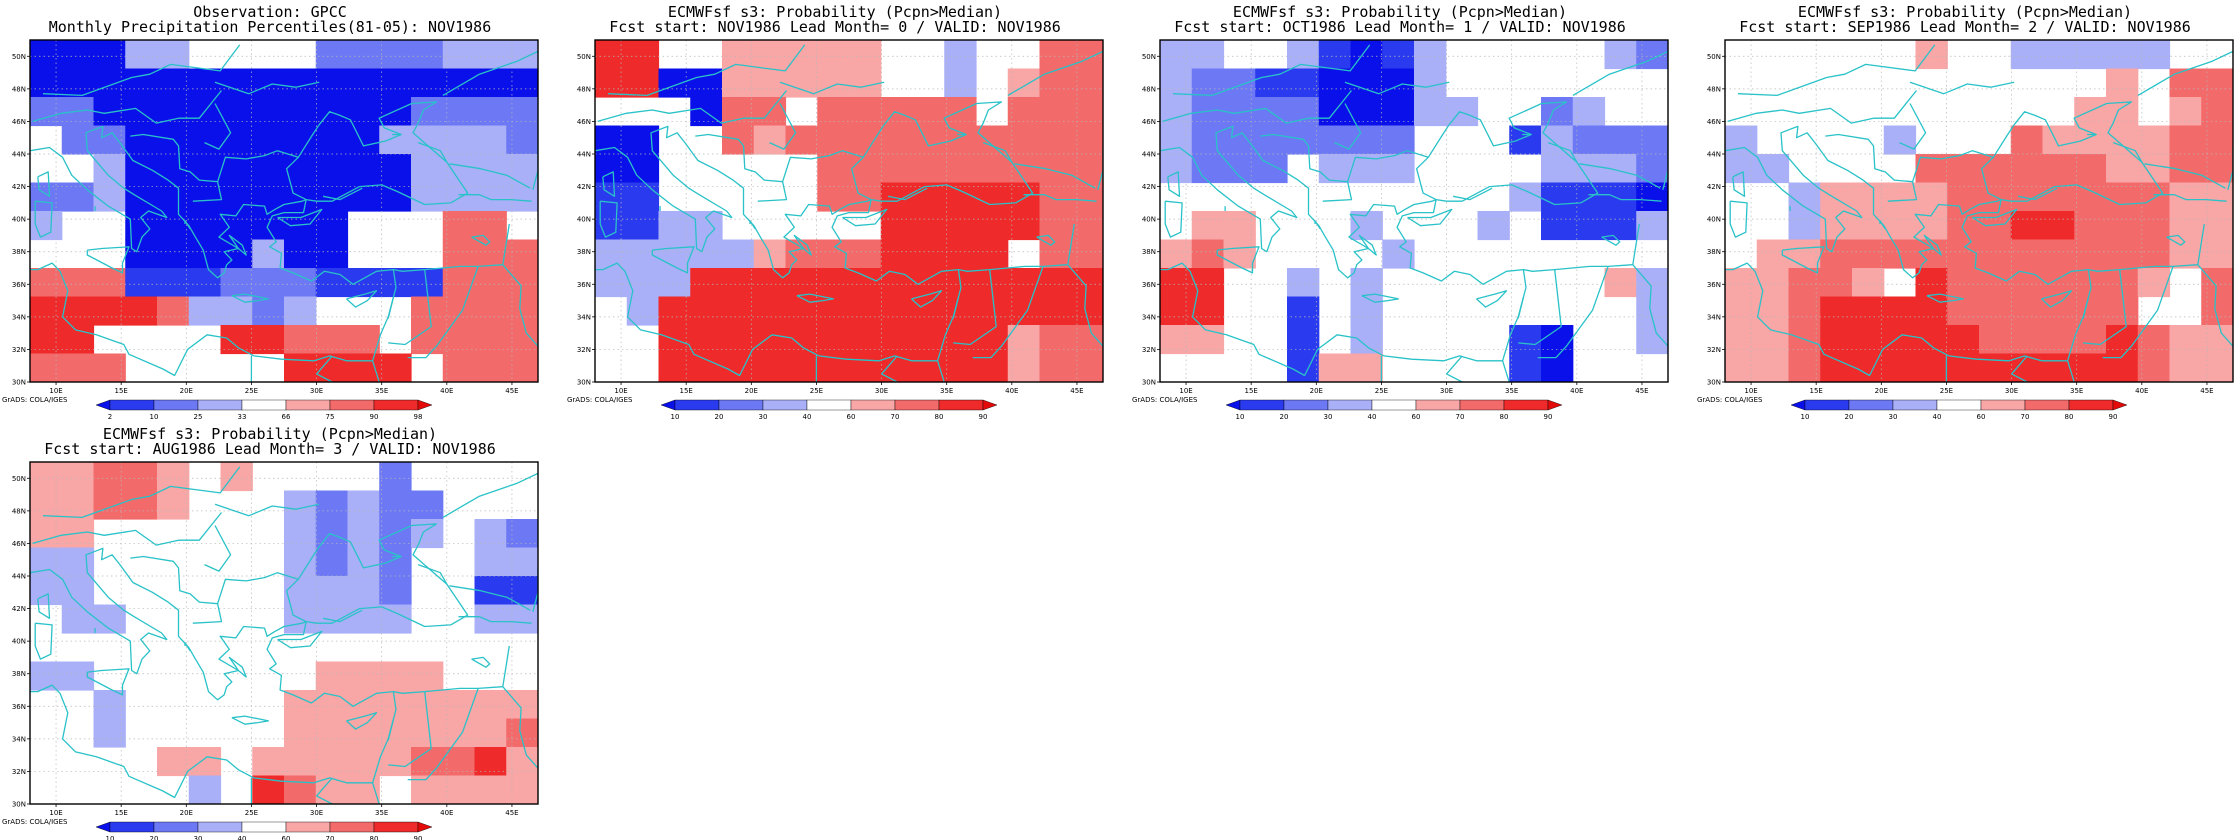 This screenshot has height=840, width=2240. What do you see at coordinates (1714, 220) in the screenshot?
I see `lat-tick-label: 40N` at bounding box center [1714, 220].